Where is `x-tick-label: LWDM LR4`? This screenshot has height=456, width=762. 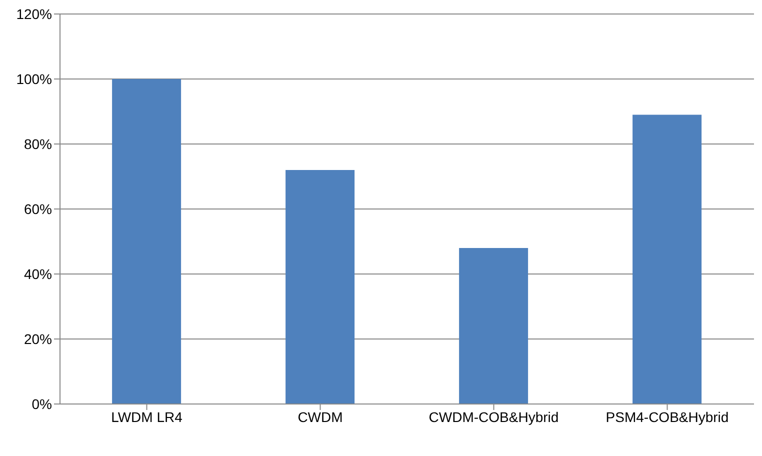 x-tick-label: LWDM LR4 is located at coordinates (147, 416).